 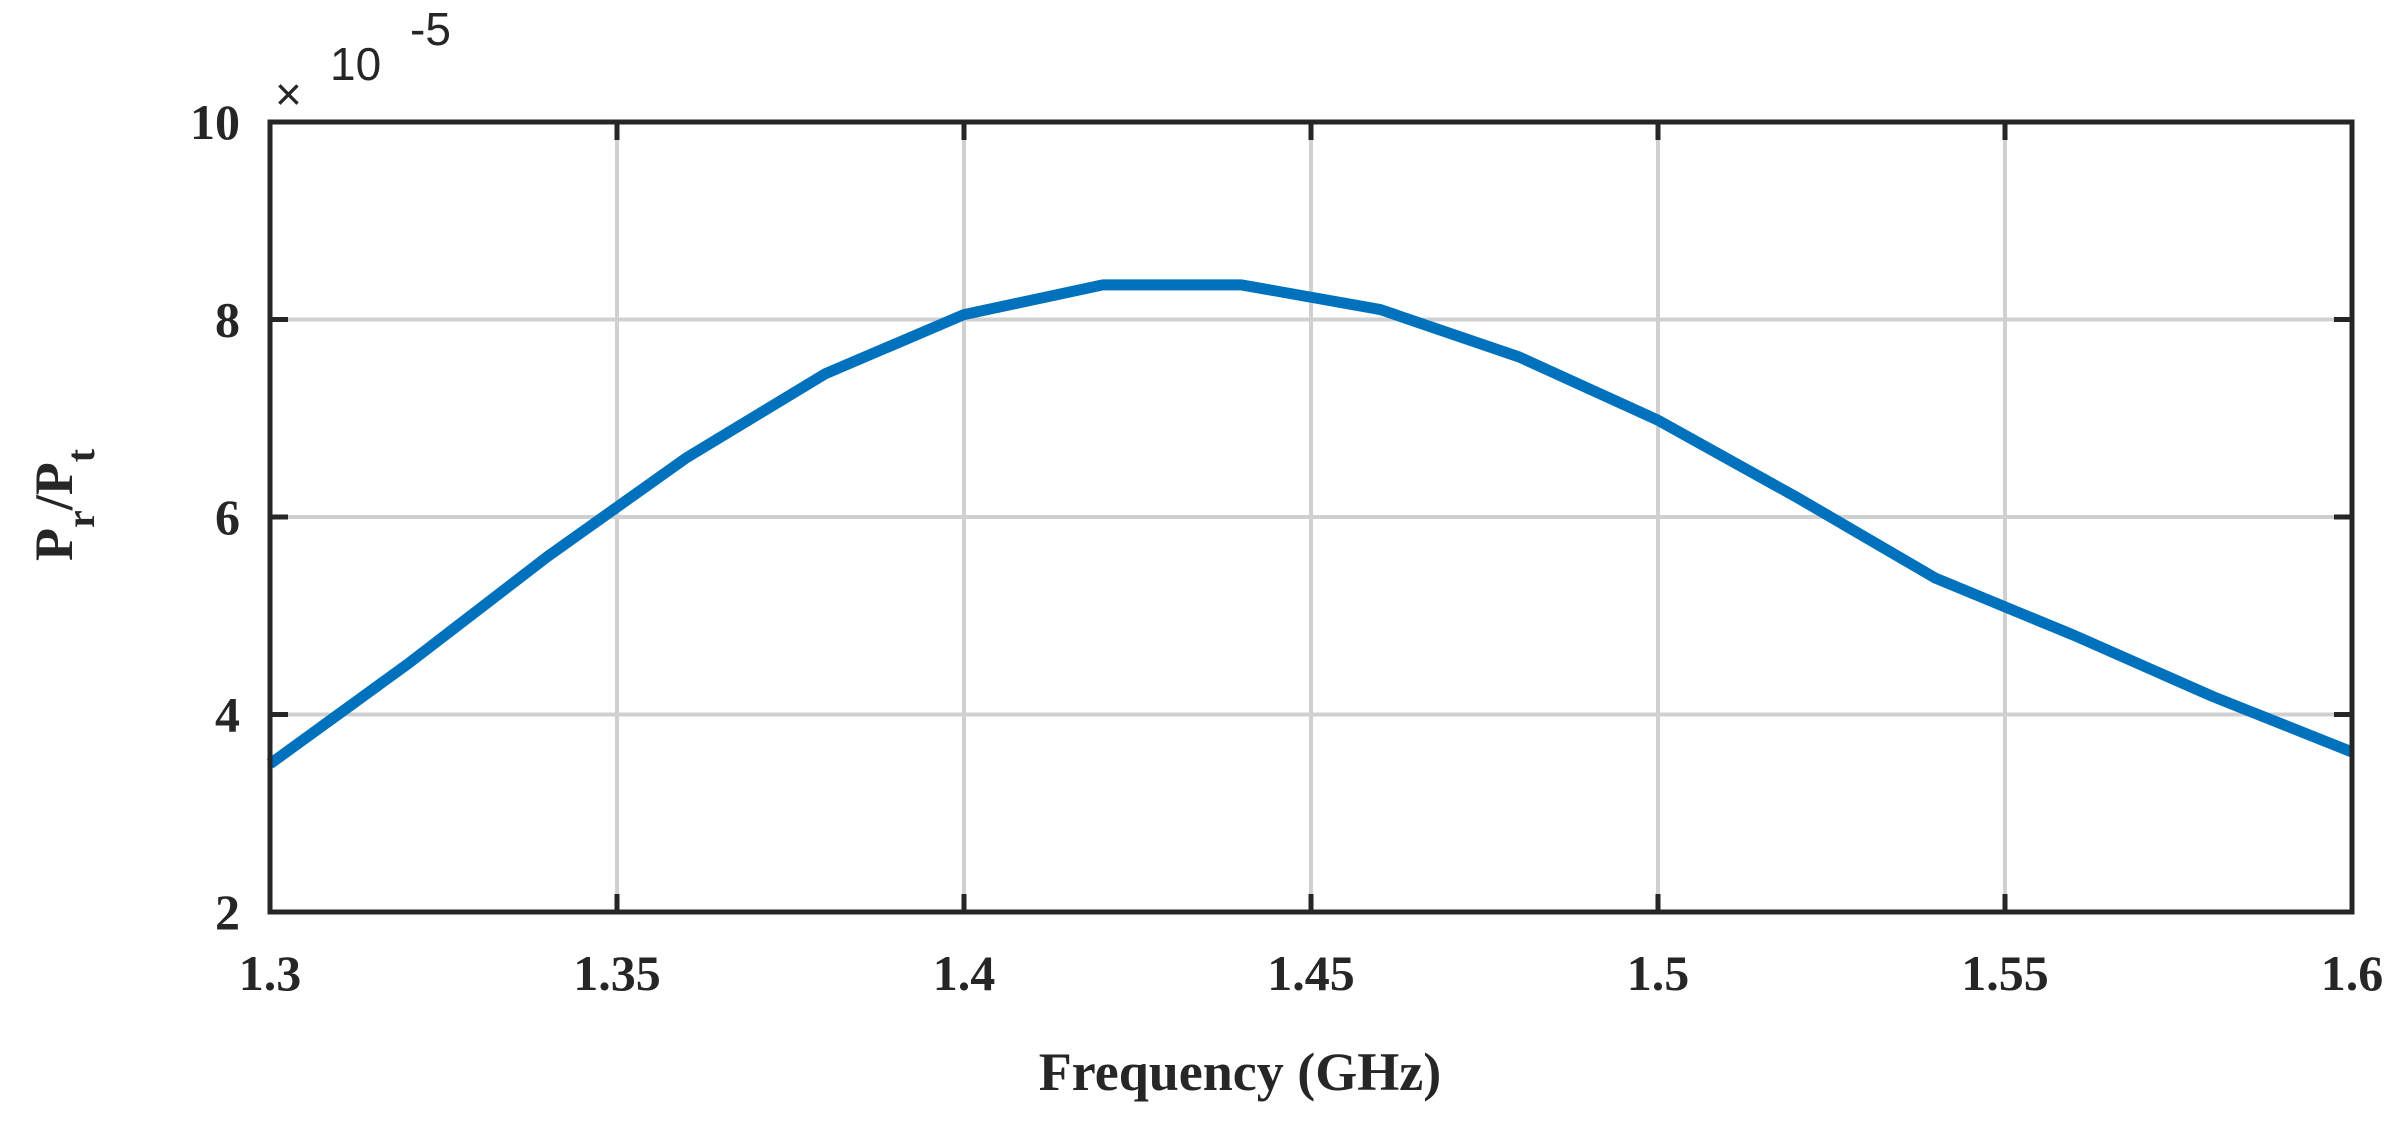 What do you see at coordinates (80, 519) in the screenshot?
I see `y-axis-title-sub-r: r` at bounding box center [80, 519].